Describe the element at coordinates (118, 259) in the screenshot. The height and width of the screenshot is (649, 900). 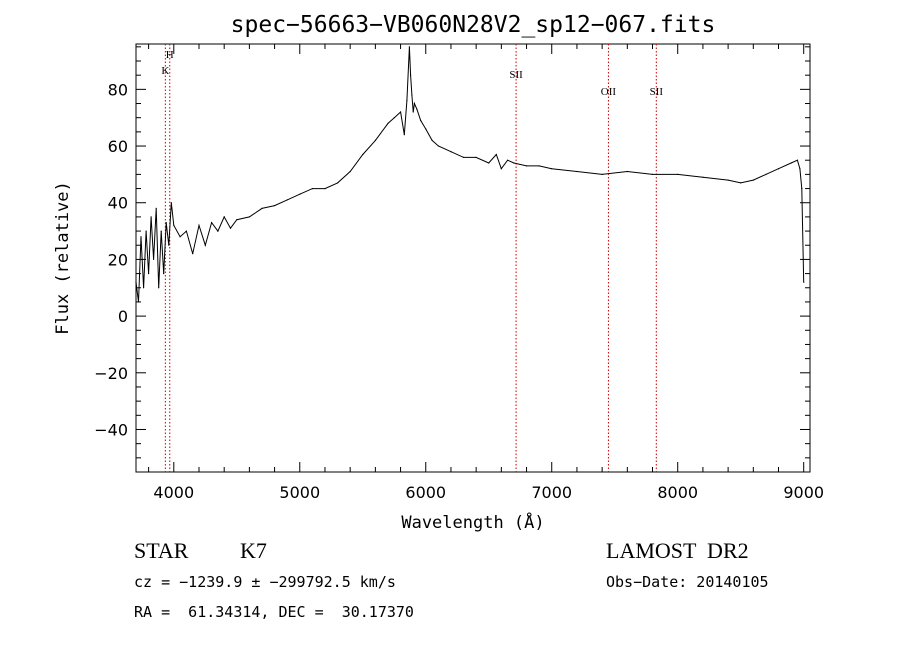
I see `y-tick-label: 20` at that location.